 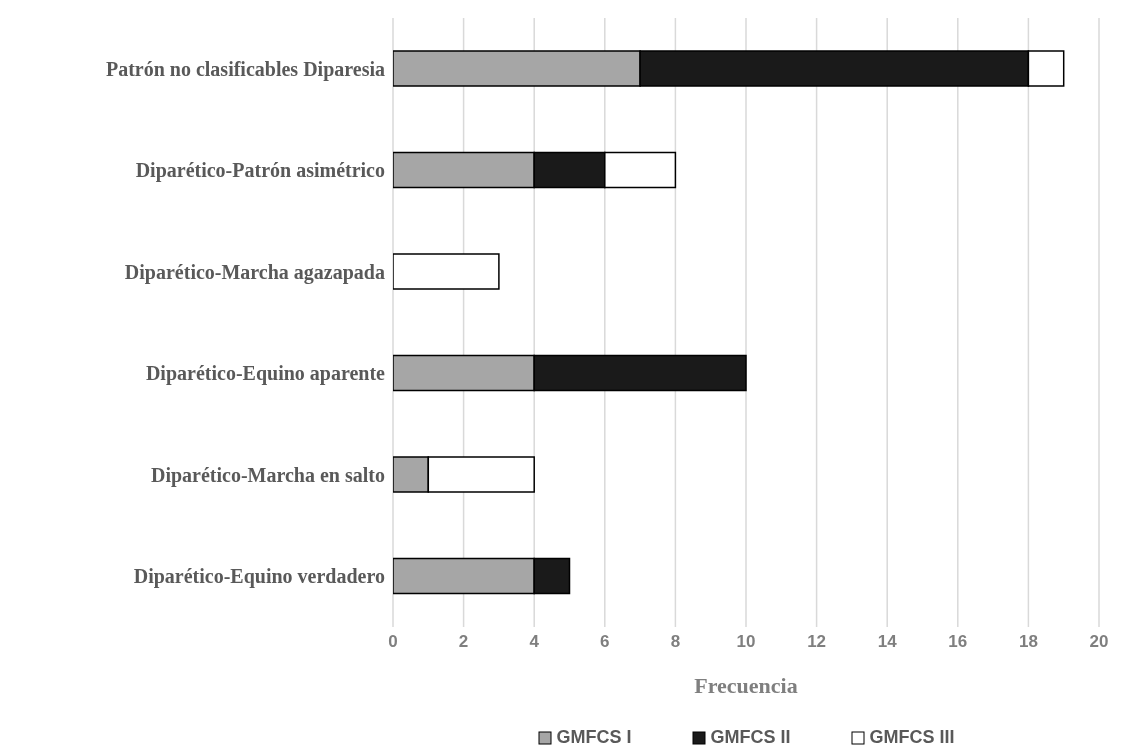 I want to click on legend-label: GMFCS III, so click(x=911, y=737).